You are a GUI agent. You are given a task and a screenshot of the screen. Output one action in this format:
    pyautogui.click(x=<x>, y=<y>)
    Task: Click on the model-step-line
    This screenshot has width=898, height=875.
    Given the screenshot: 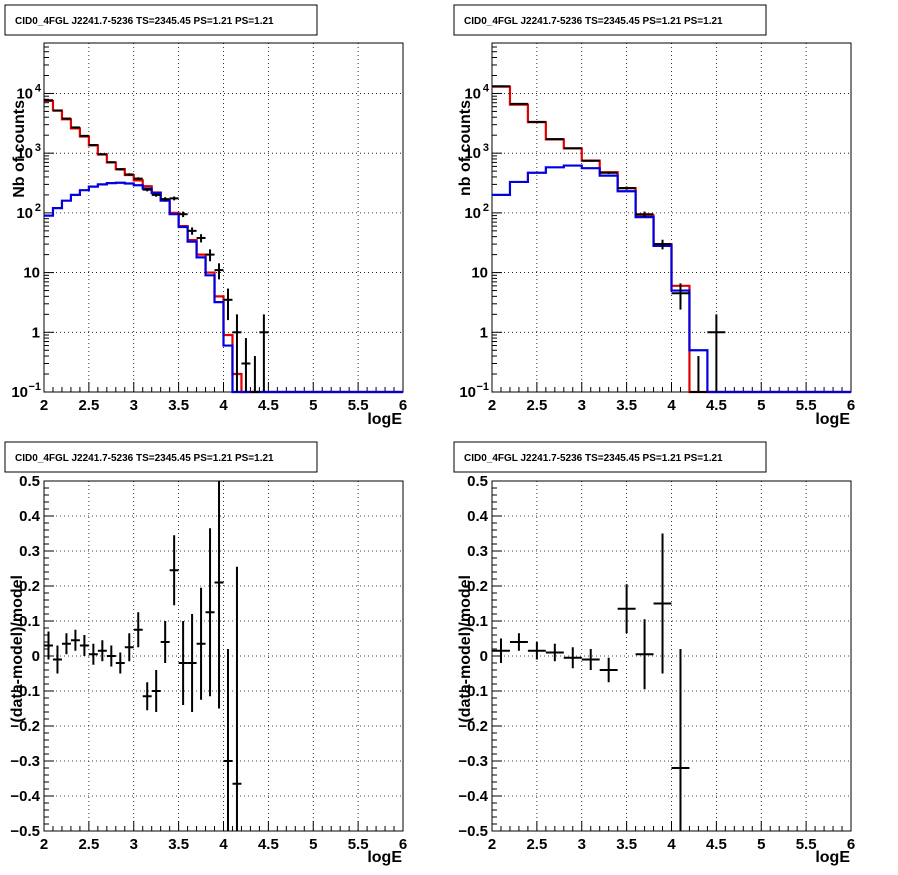 What is the action you would take?
    pyautogui.click(x=223, y=287)
    